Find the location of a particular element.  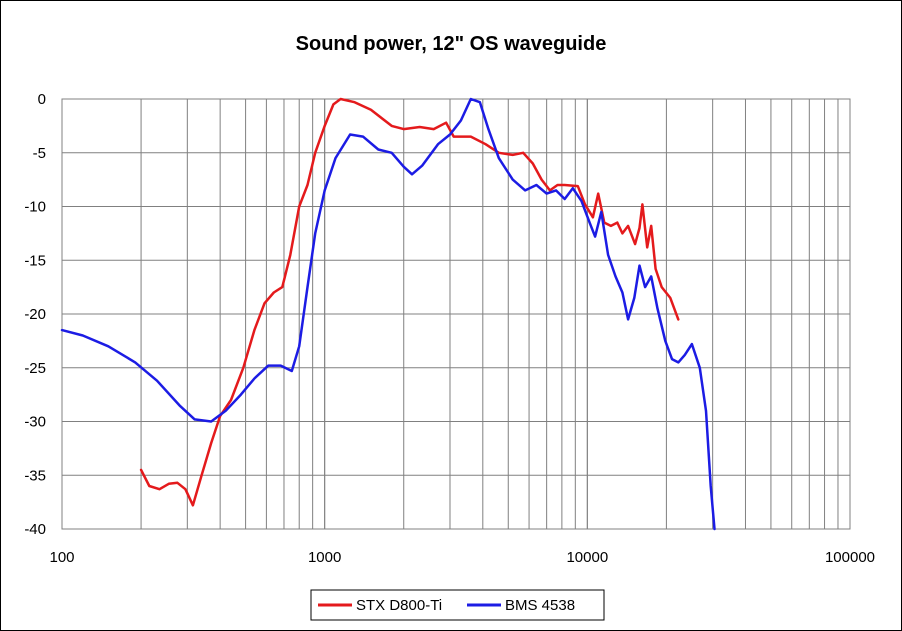

y-tick-label: 0 is located at coordinates (42, 99).